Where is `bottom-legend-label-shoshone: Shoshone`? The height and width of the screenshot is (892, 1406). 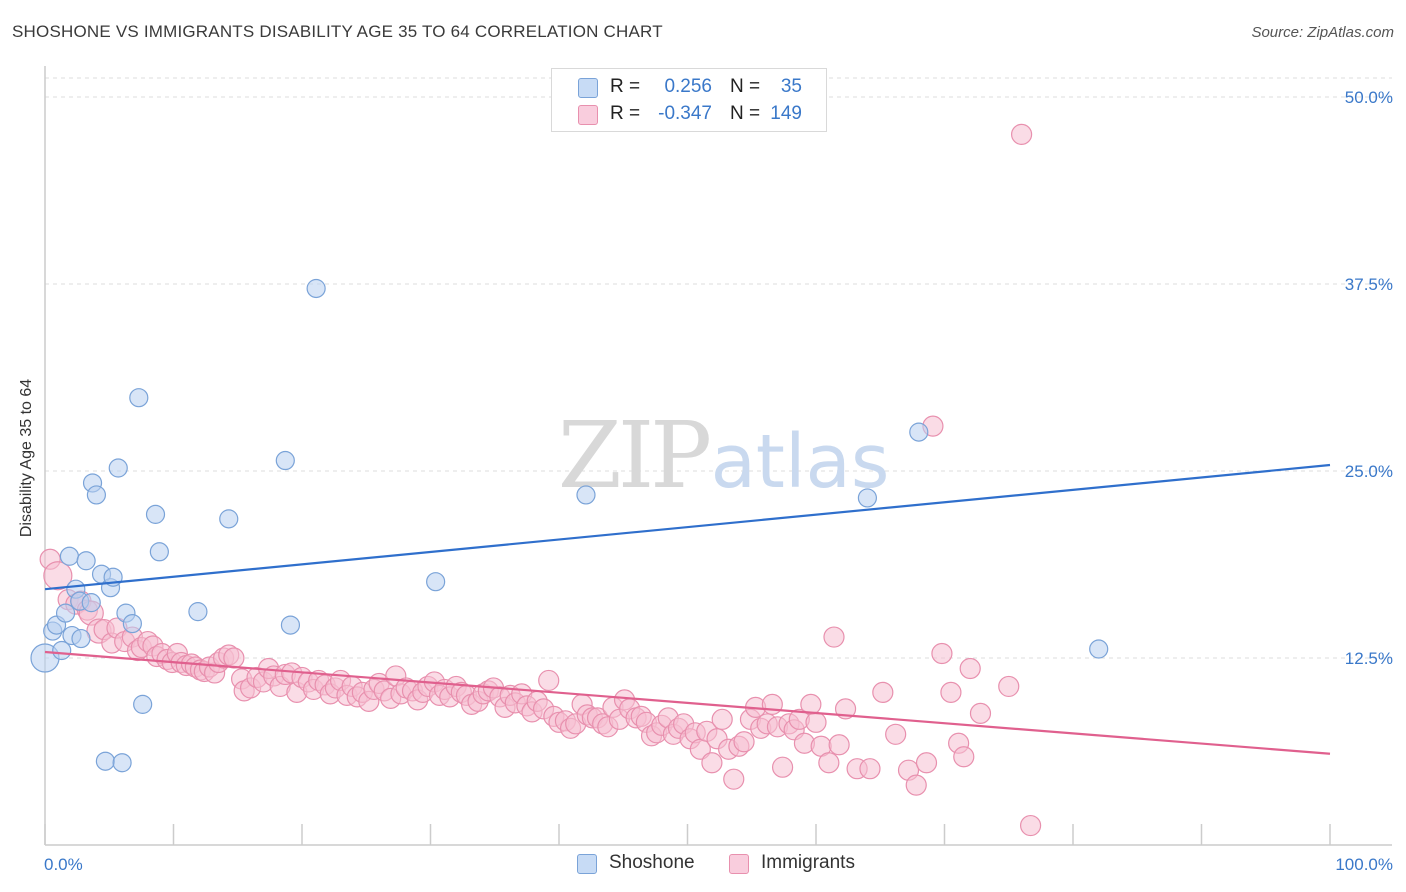 bottom-legend-label-shoshone: Shoshone is located at coordinates (652, 862).